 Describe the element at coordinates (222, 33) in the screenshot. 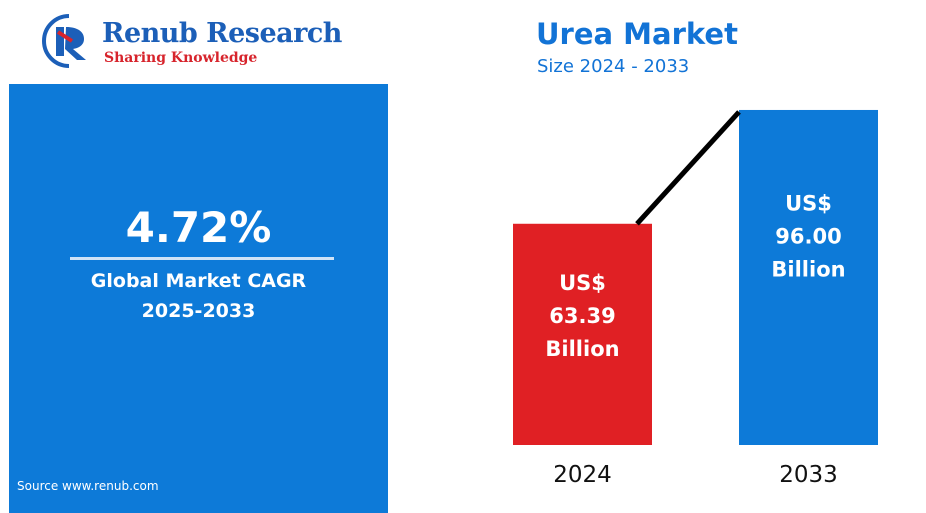

I see `brand-name: Renub Research` at that location.